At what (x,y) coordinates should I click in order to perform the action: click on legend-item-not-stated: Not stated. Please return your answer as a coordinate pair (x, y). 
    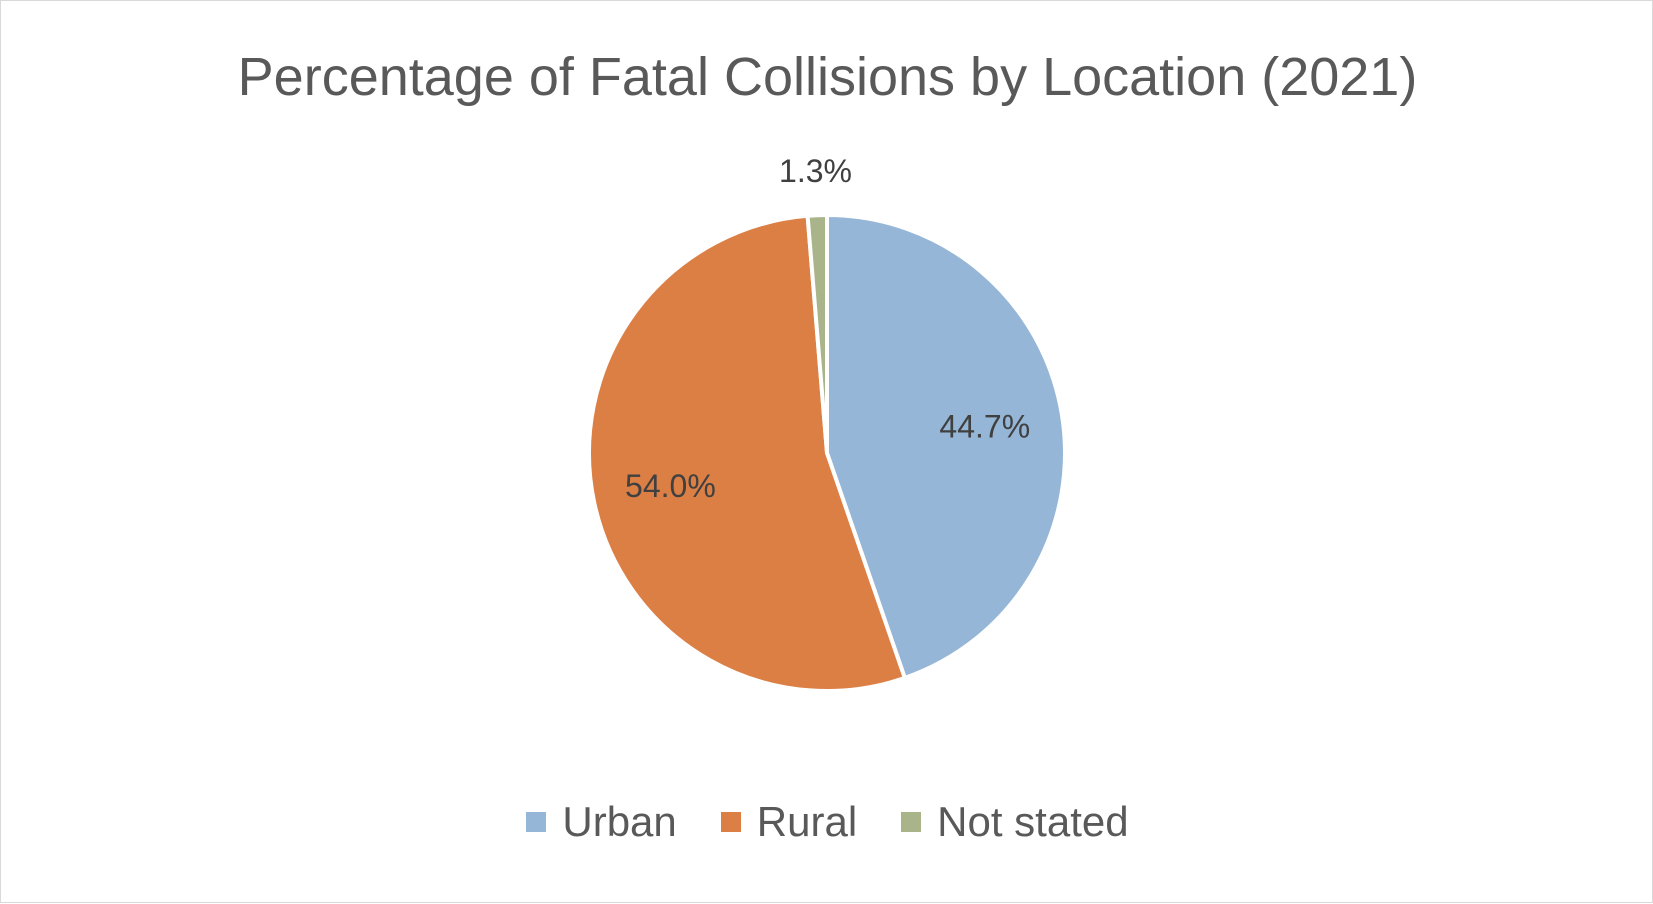
    Looking at the image, I should click on (1015, 822).